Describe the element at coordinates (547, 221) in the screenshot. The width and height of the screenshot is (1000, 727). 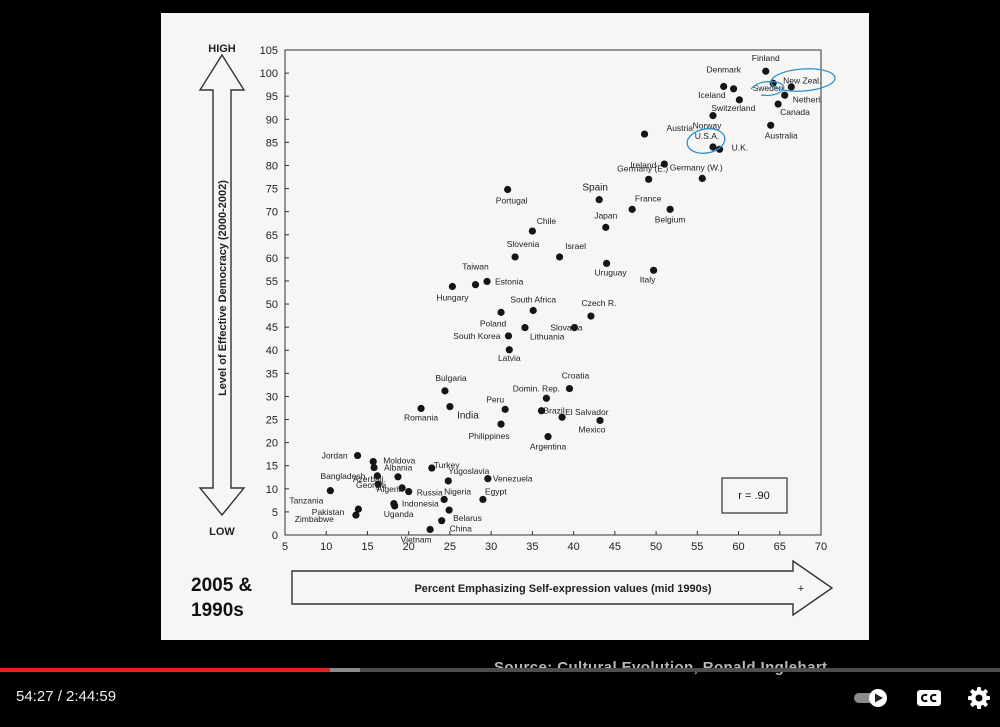
I see `point-label: Chile` at that location.